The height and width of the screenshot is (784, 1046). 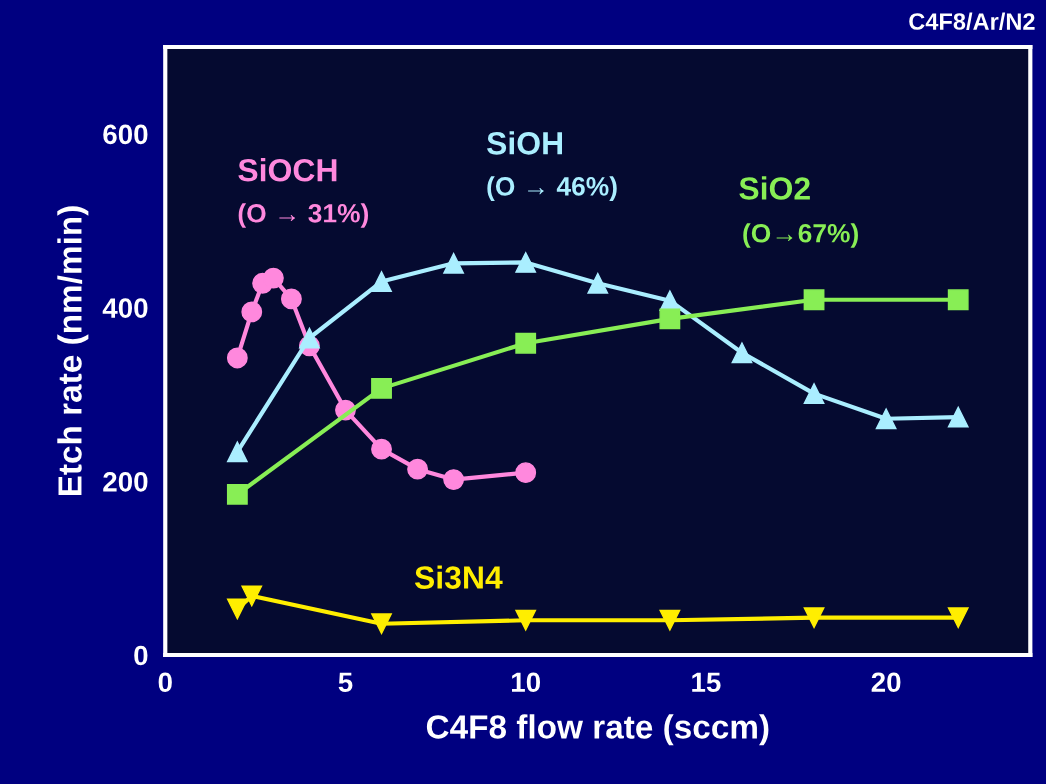 What do you see at coordinates (597, 730) in the screenshot?
I see `x-axis-title: C4F8 flow rate (sccm)` at bounding box center [597, 730].